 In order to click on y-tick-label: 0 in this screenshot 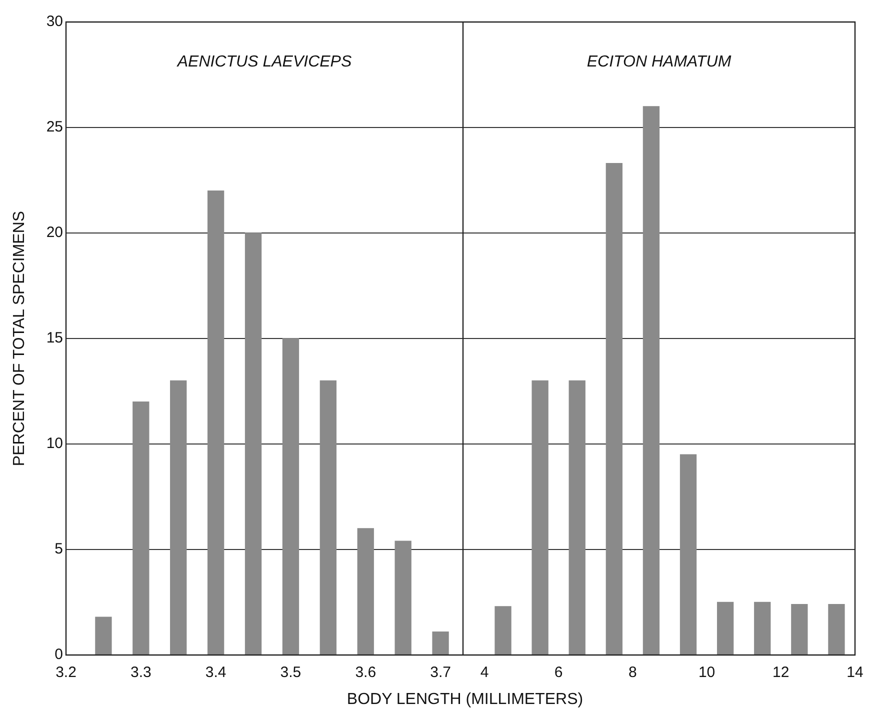, I will do `click(58, 655)`.